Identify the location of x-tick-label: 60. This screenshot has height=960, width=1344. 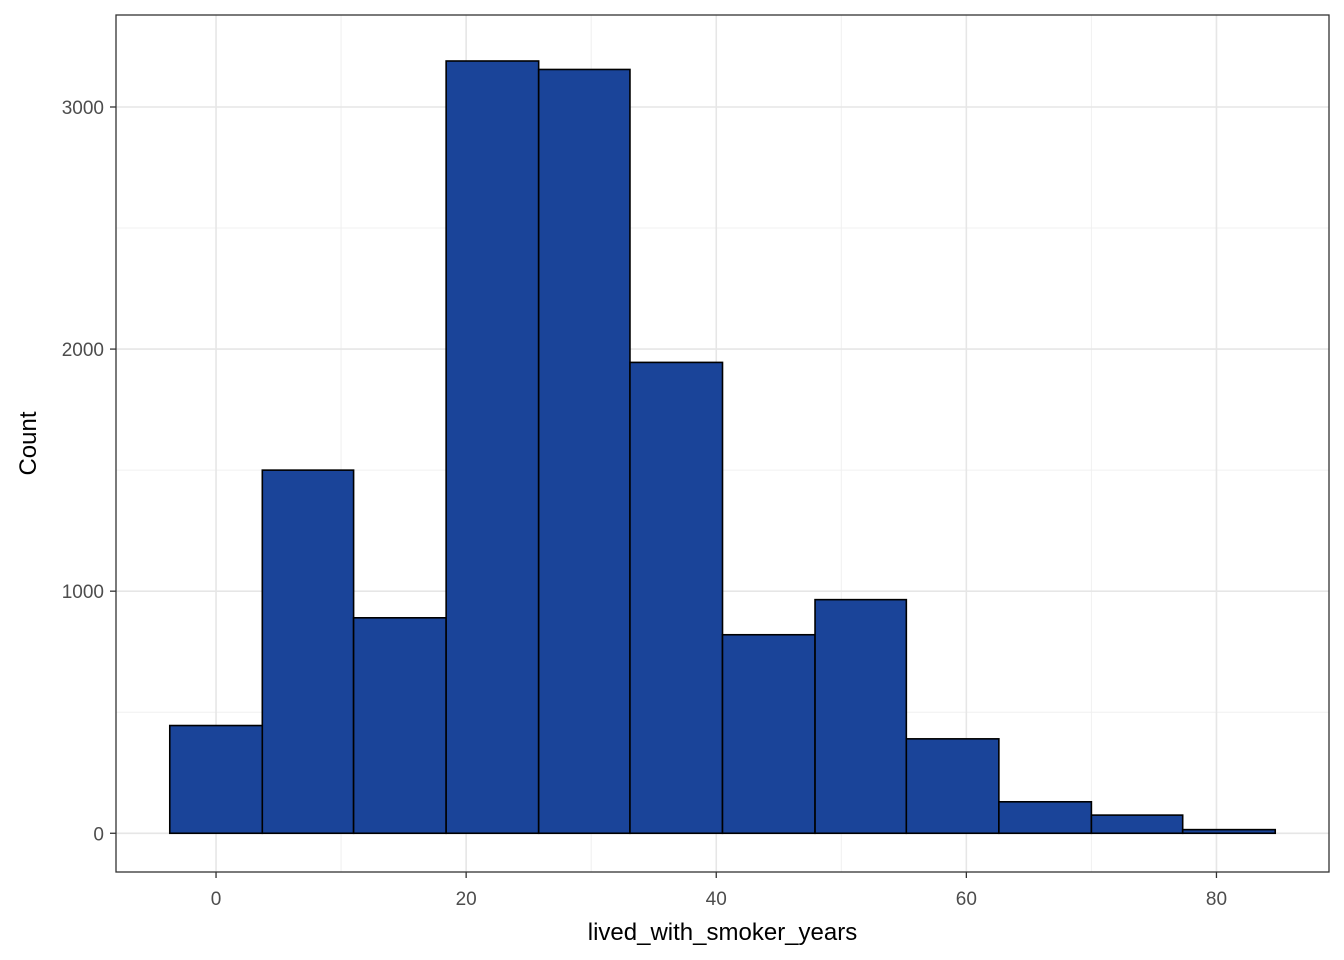
(966, 899).